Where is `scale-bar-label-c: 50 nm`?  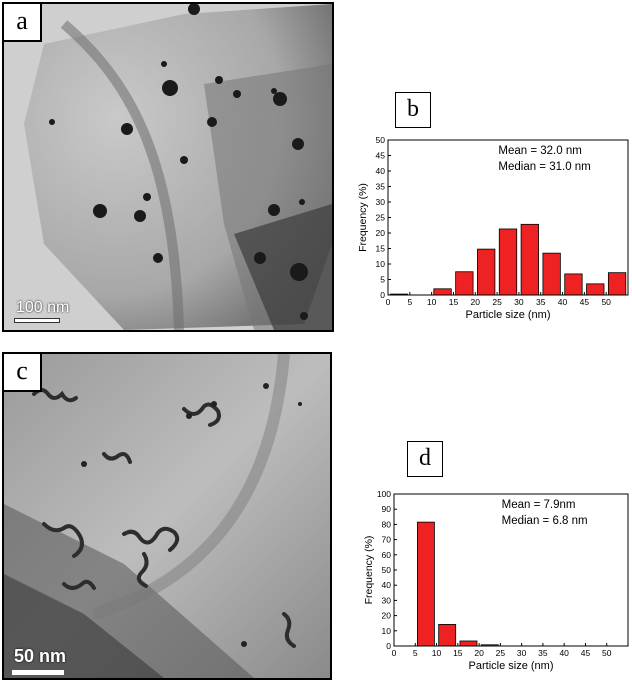 scale-bar-label-c: 50 nm is located at coordinates (40, 656).